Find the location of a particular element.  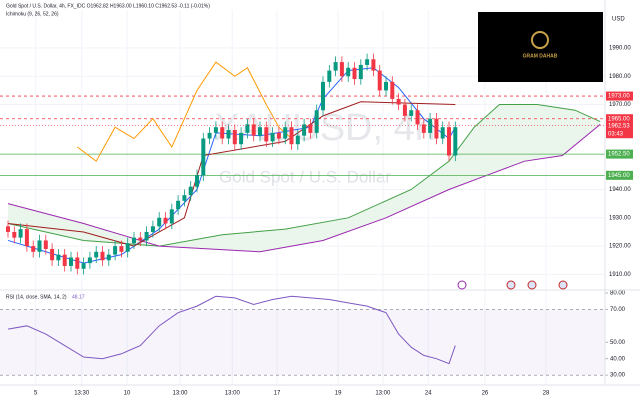

y-tick-label: 1930.00 is located at coordinates (620, 218).